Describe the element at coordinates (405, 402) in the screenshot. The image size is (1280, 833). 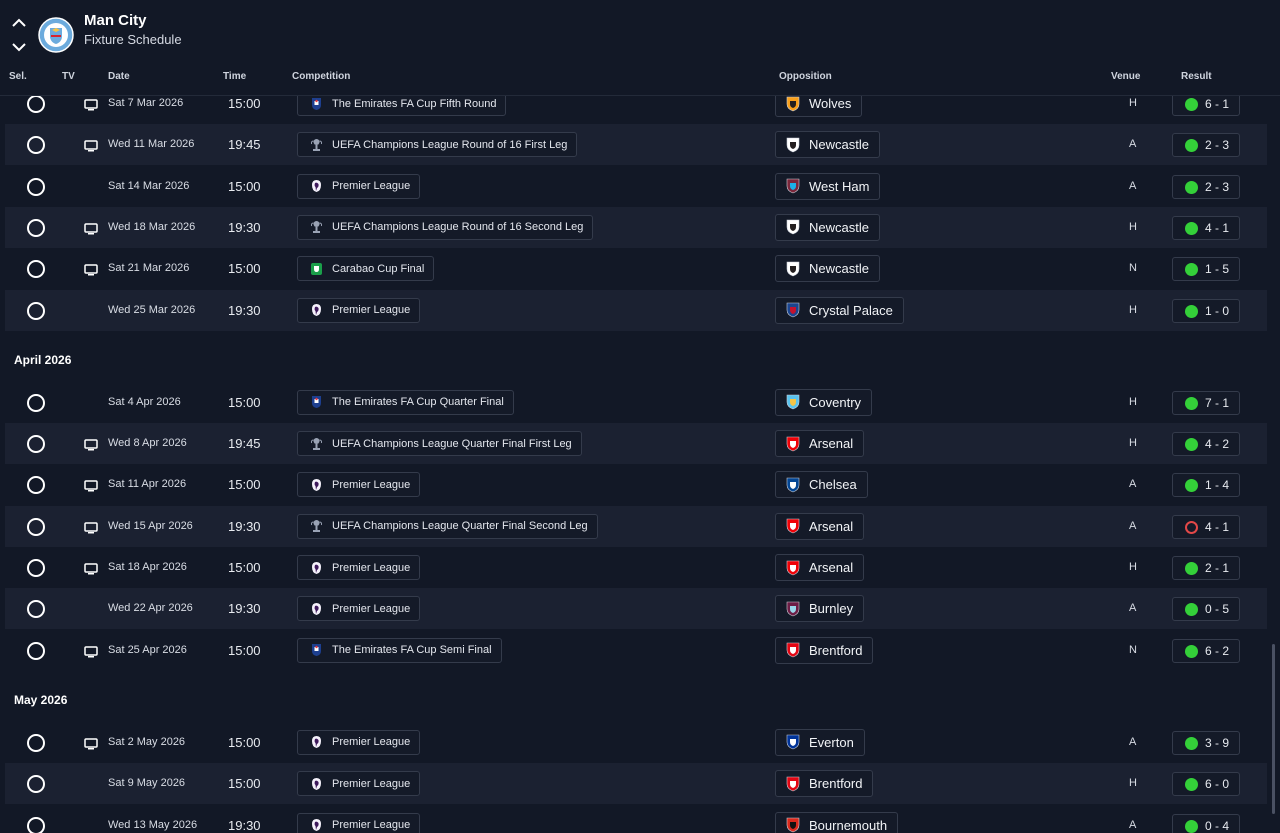
I see `competition-chip: The Emirates FA Cup Quarter Final` at that location.